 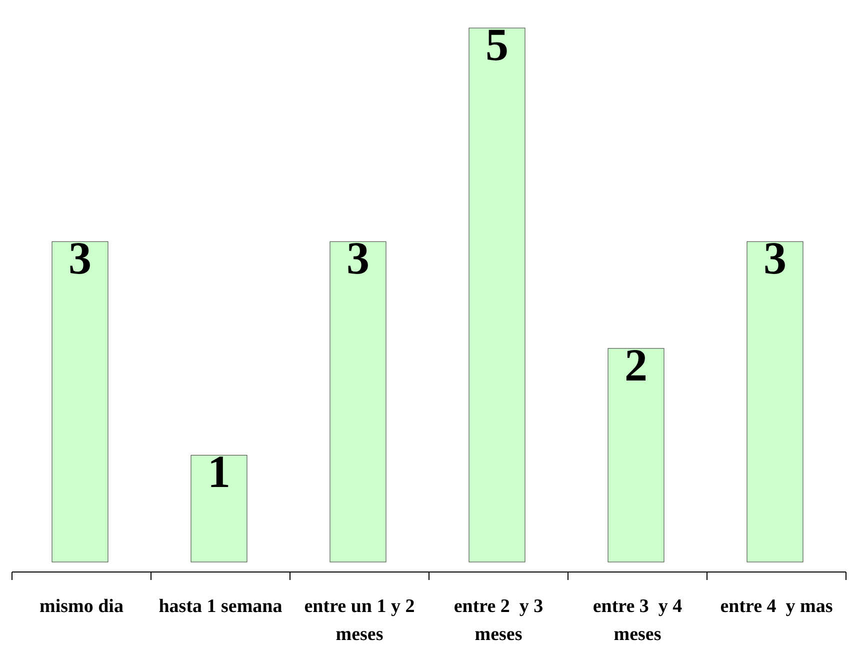 I want to click on x-tick-label: entre 4 y mas, so click(x=776, y=606).